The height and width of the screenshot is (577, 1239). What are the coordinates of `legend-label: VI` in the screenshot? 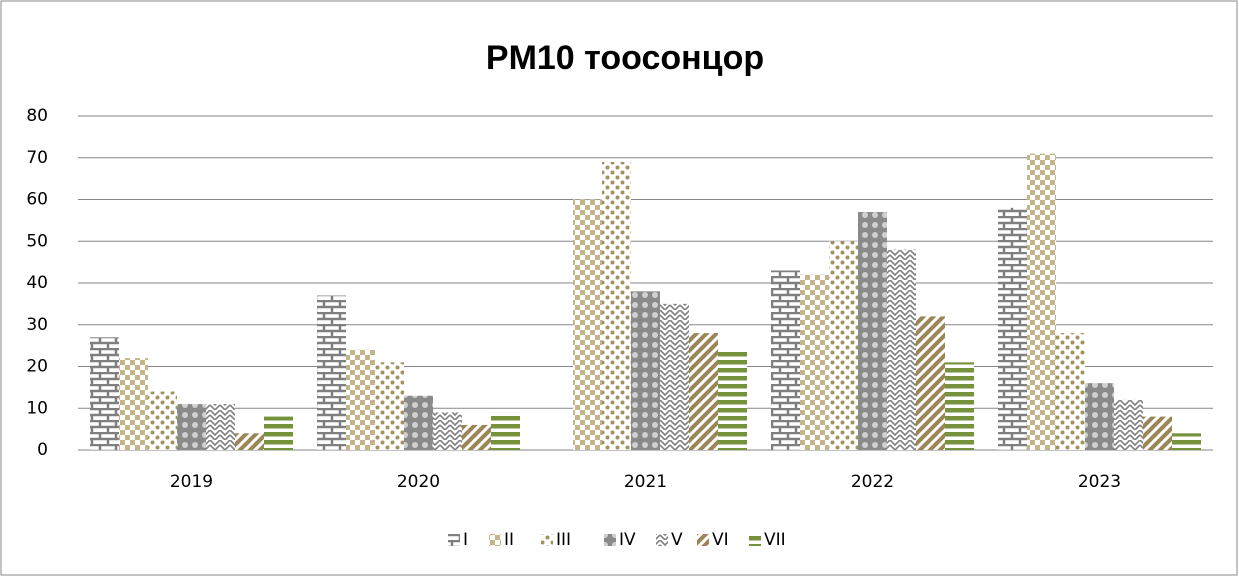 It's located at (720, 540).